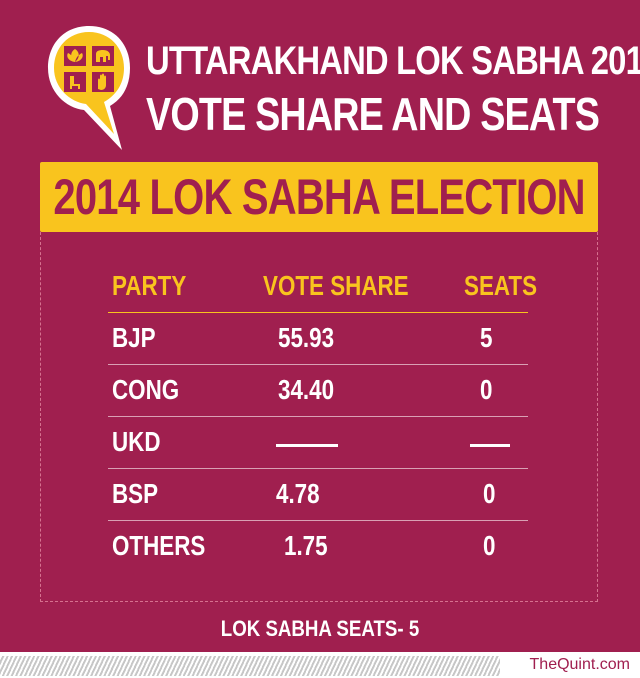 The image size is (640, 678). What do you see at coordinates (75, 55) in the screenshot?
I see `lotus-icon` at bounding box center [75, 55].